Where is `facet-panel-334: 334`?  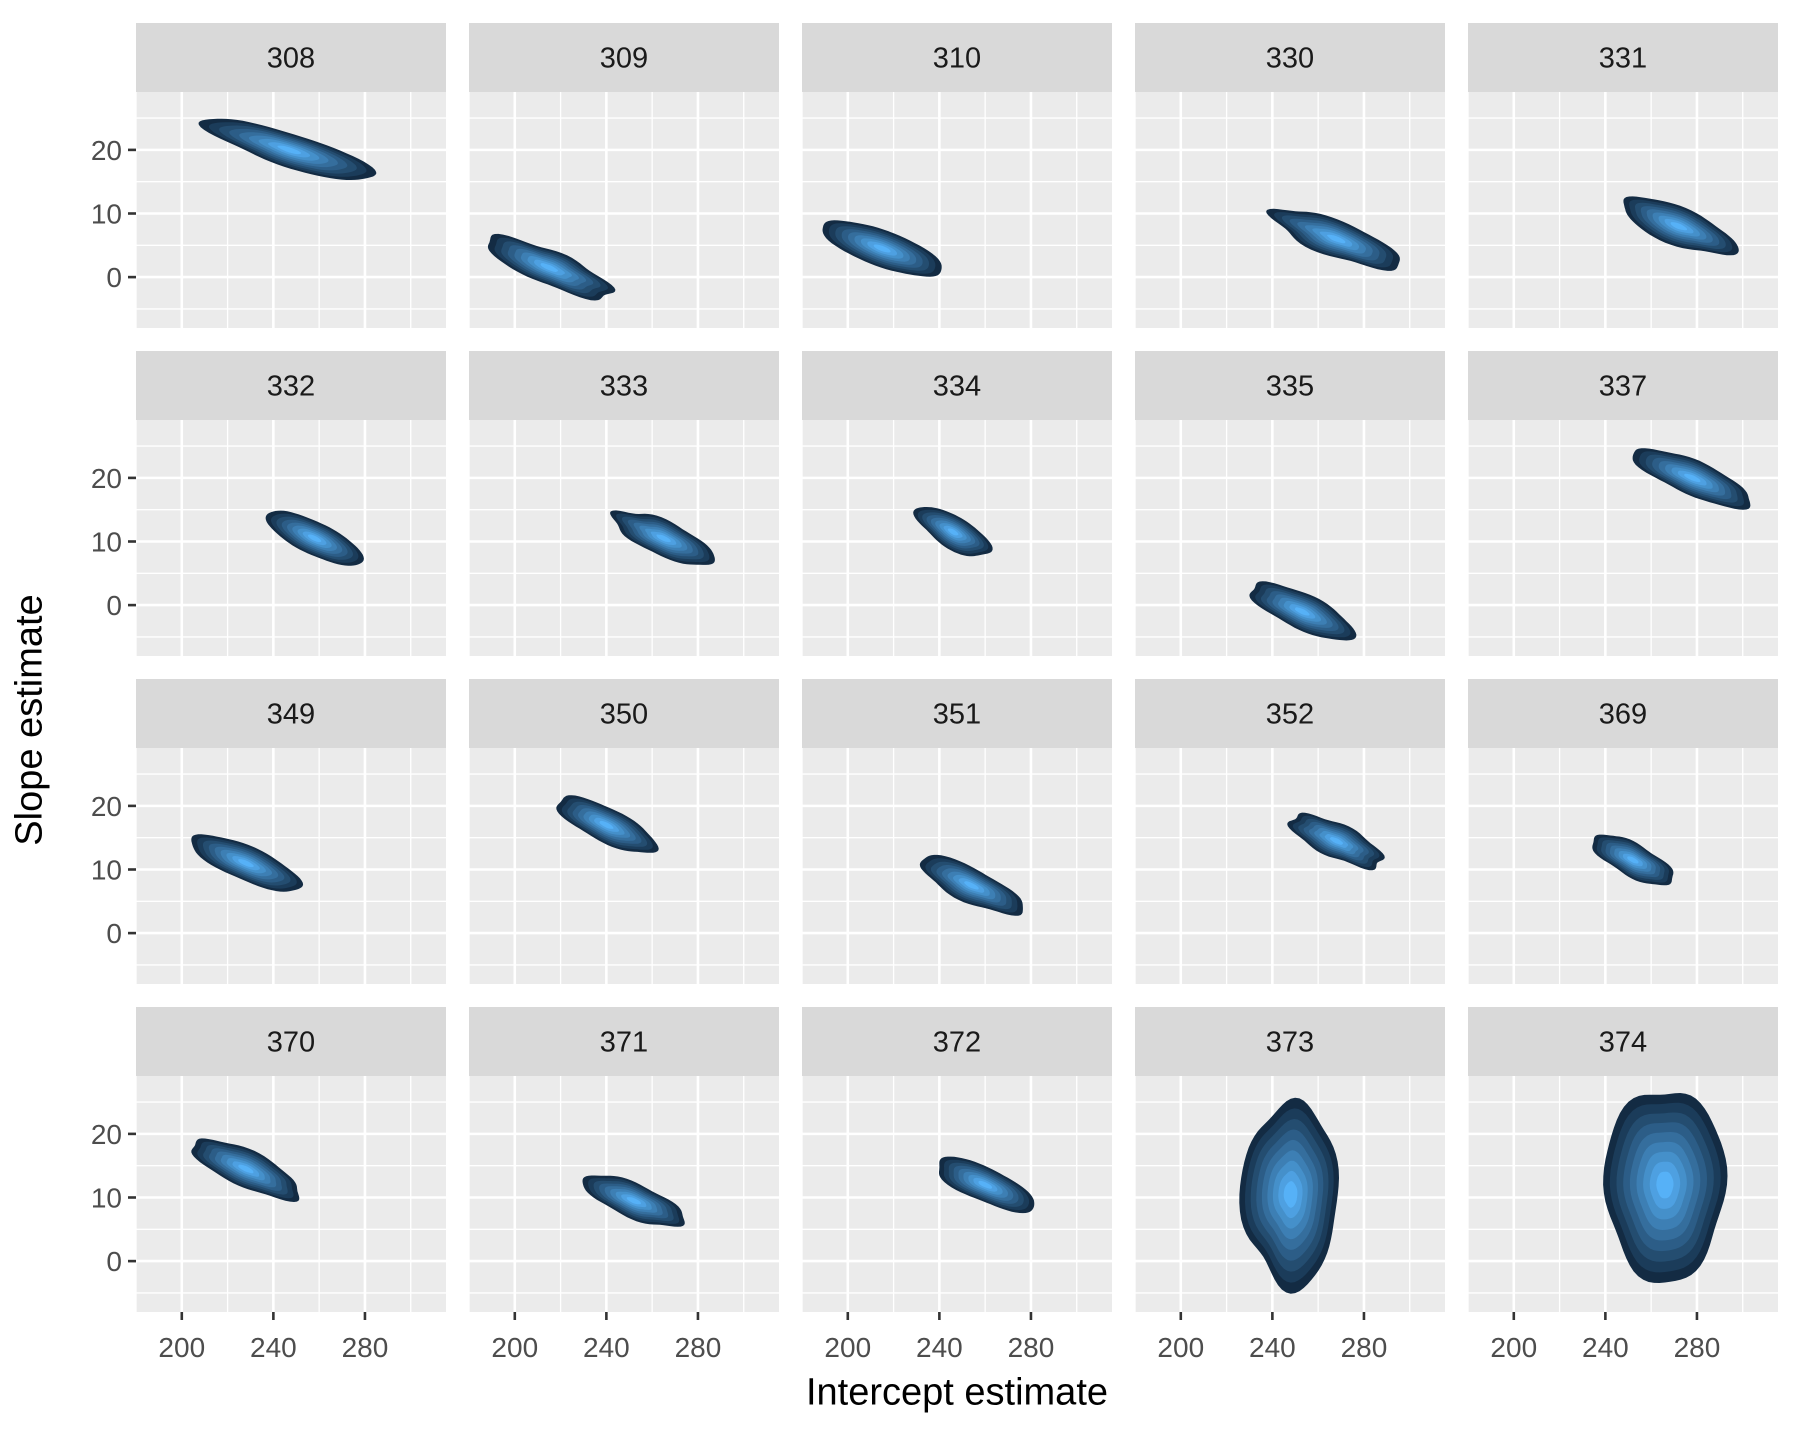
facet-panel-334: 334 is located at coordinates (957, 503).